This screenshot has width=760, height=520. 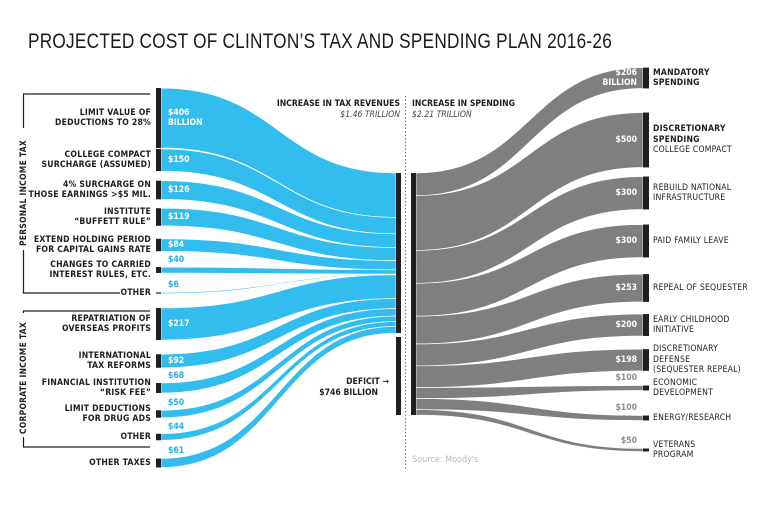 What do you see at coordinates (626, 72) in the screenshot?
I see `spending-value: $206` at bounding box center [626, 72].